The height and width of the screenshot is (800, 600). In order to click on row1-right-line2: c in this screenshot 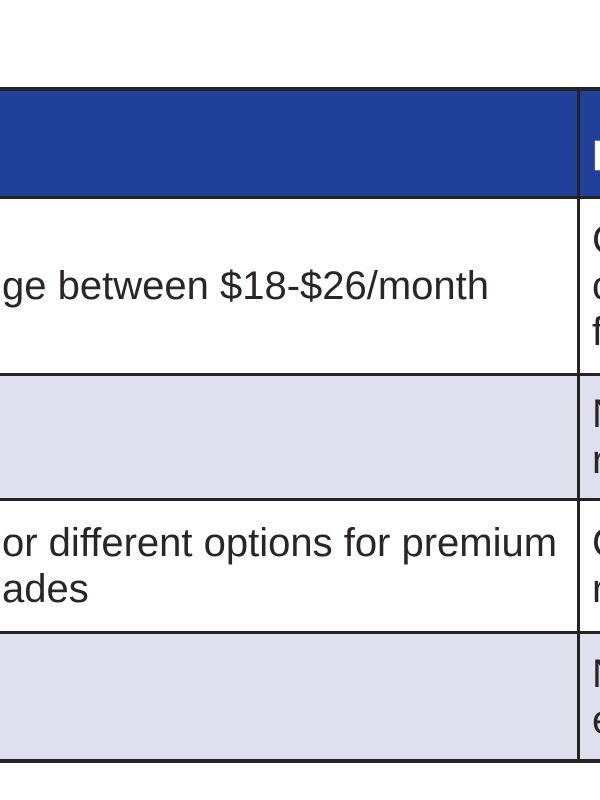, I will do `click(596, 286)`.